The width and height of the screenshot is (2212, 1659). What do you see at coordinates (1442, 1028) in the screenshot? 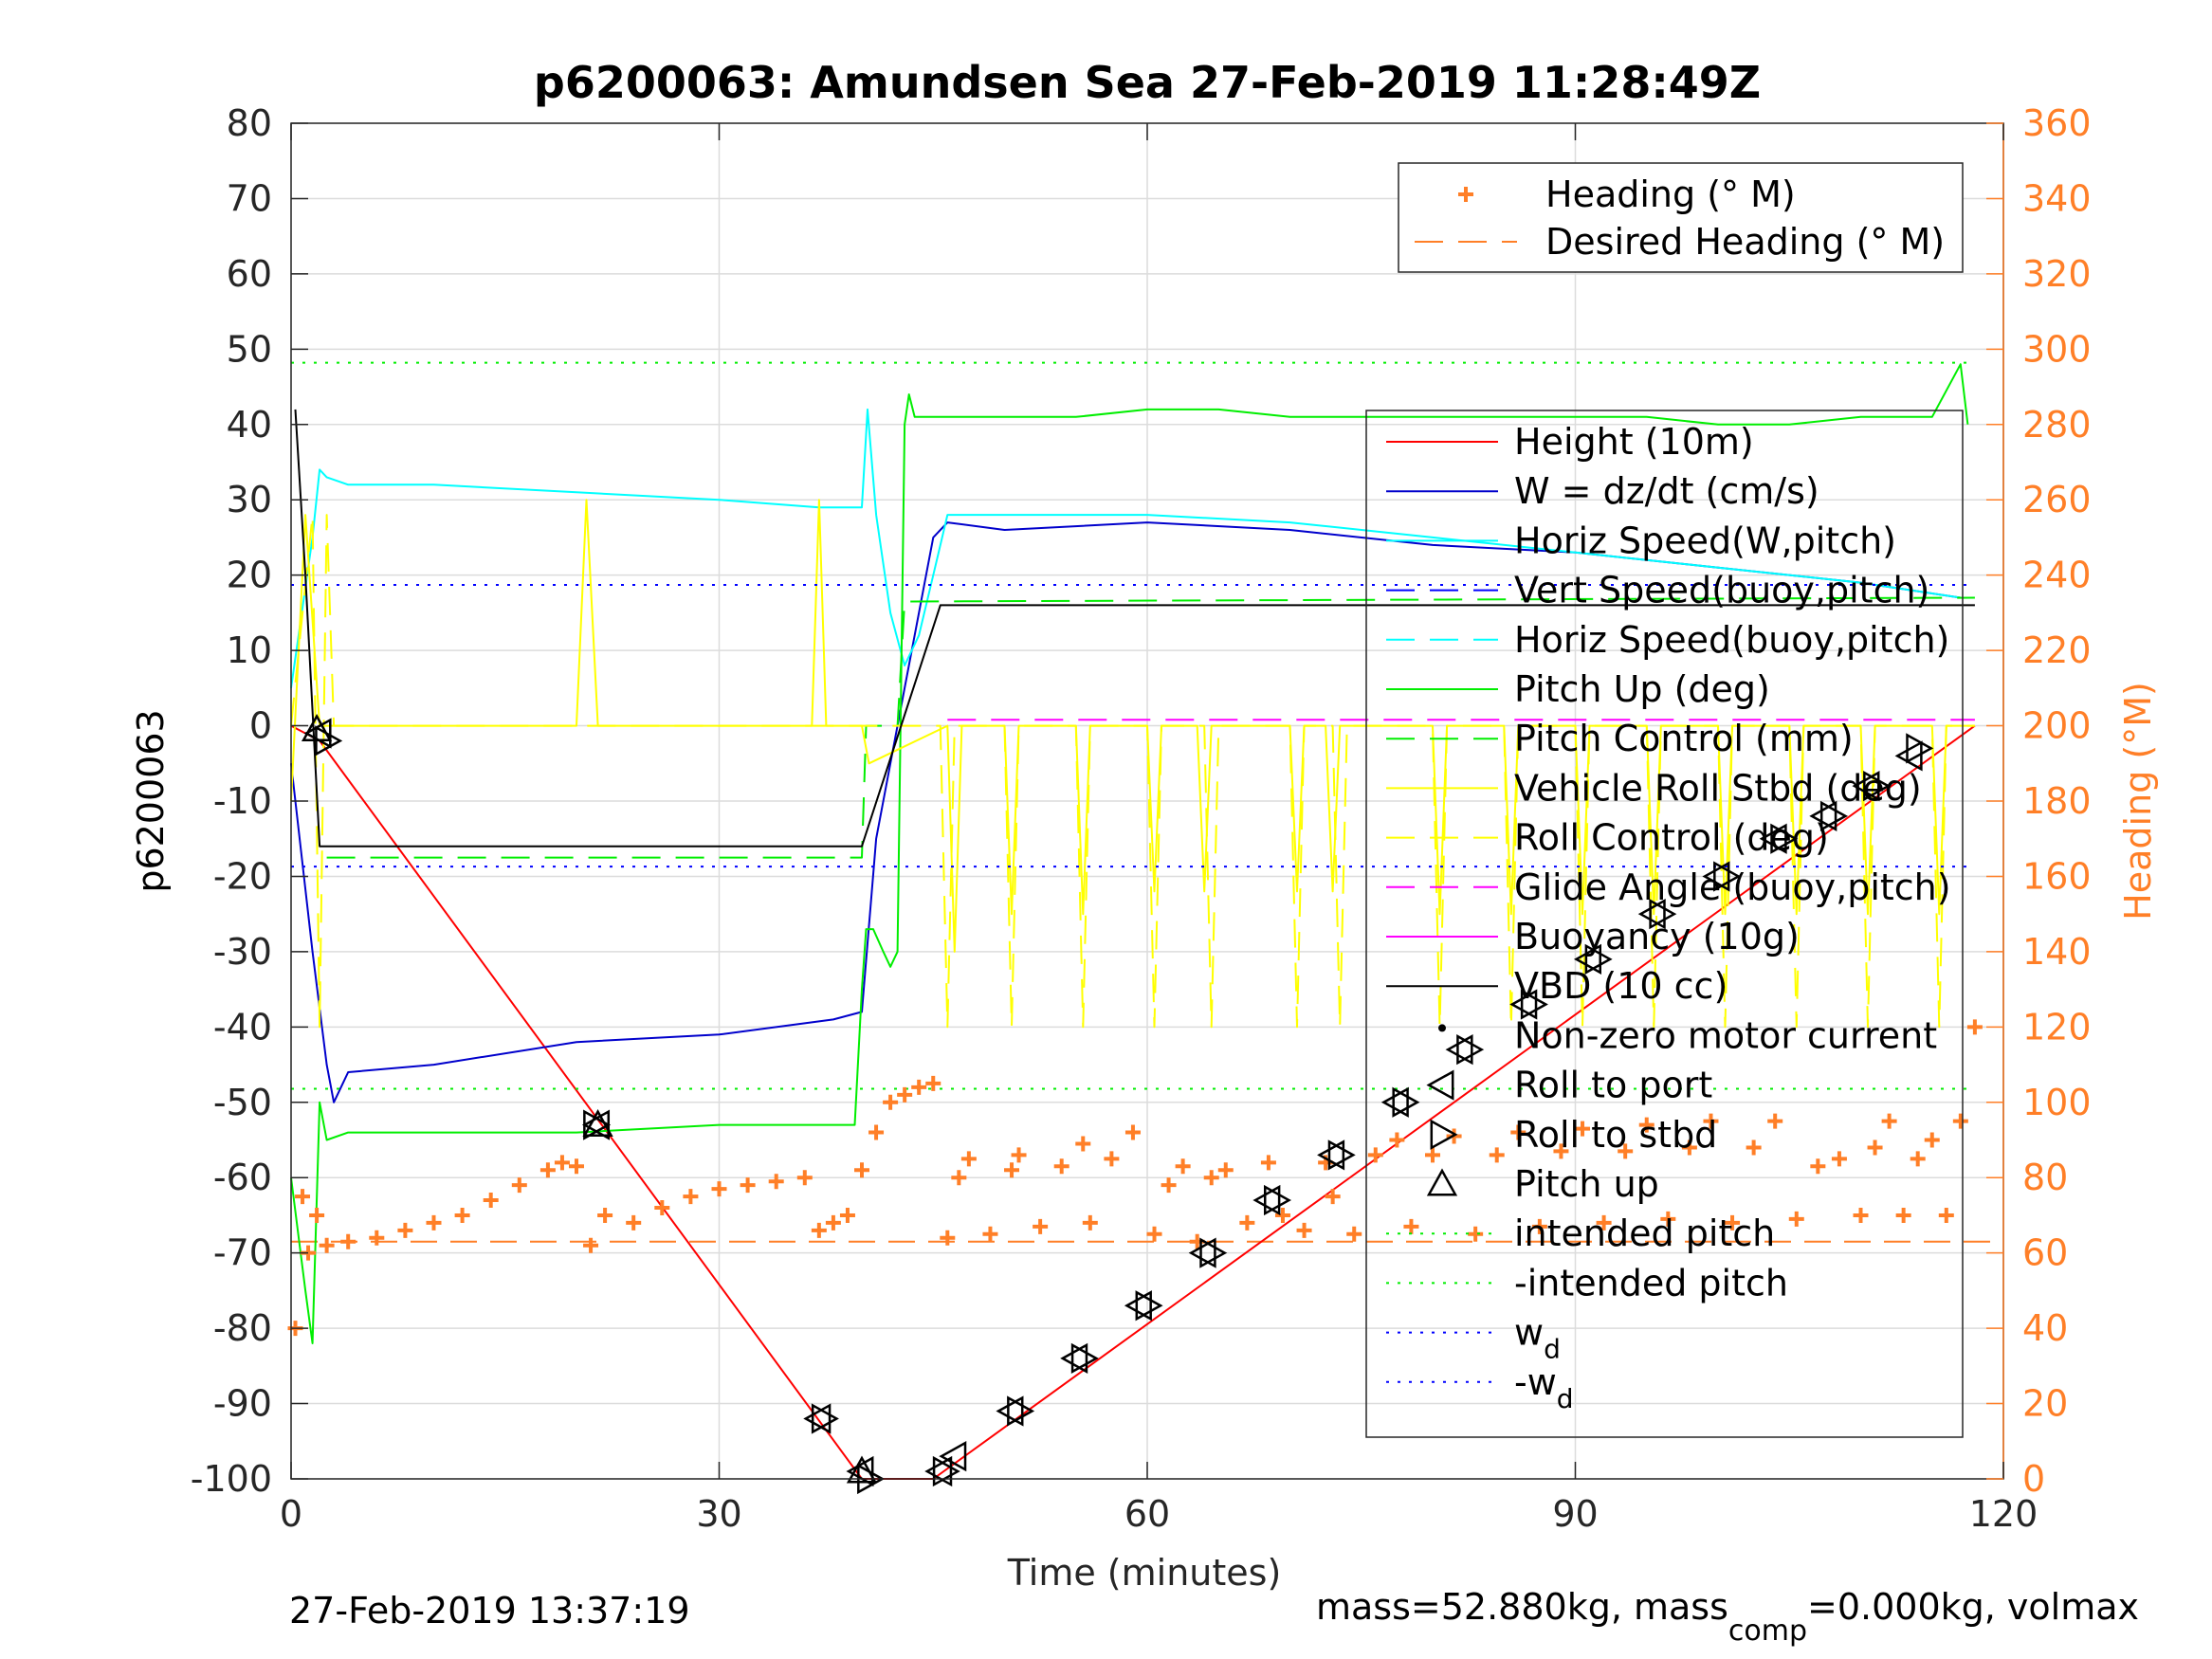
I see `legend-item-non-zero-motor-current-swatch` at bounding box center [1442, 1028].